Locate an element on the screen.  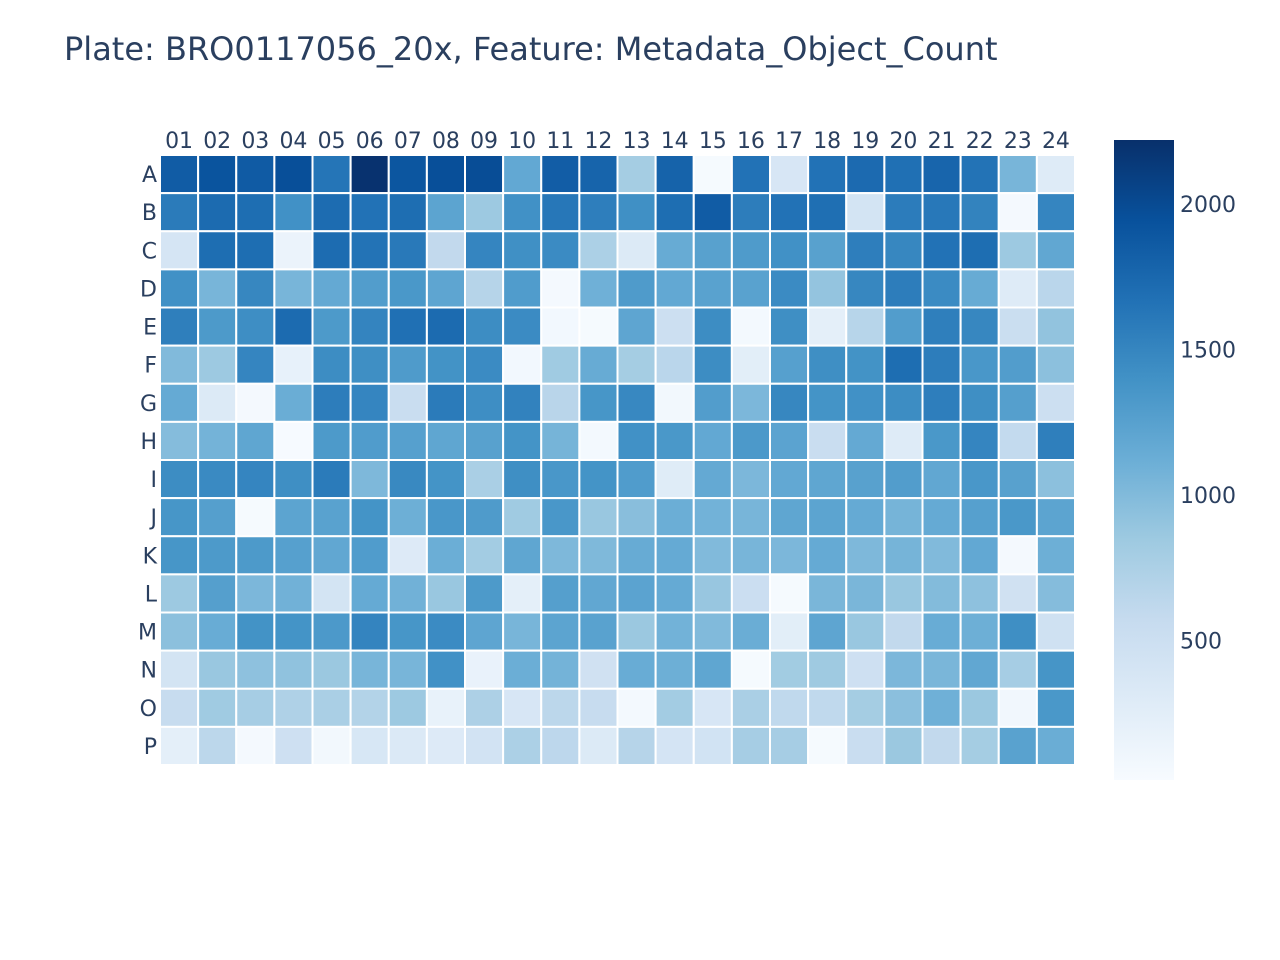
heatmap-cell-J16 is located at coordinates (750, 517).